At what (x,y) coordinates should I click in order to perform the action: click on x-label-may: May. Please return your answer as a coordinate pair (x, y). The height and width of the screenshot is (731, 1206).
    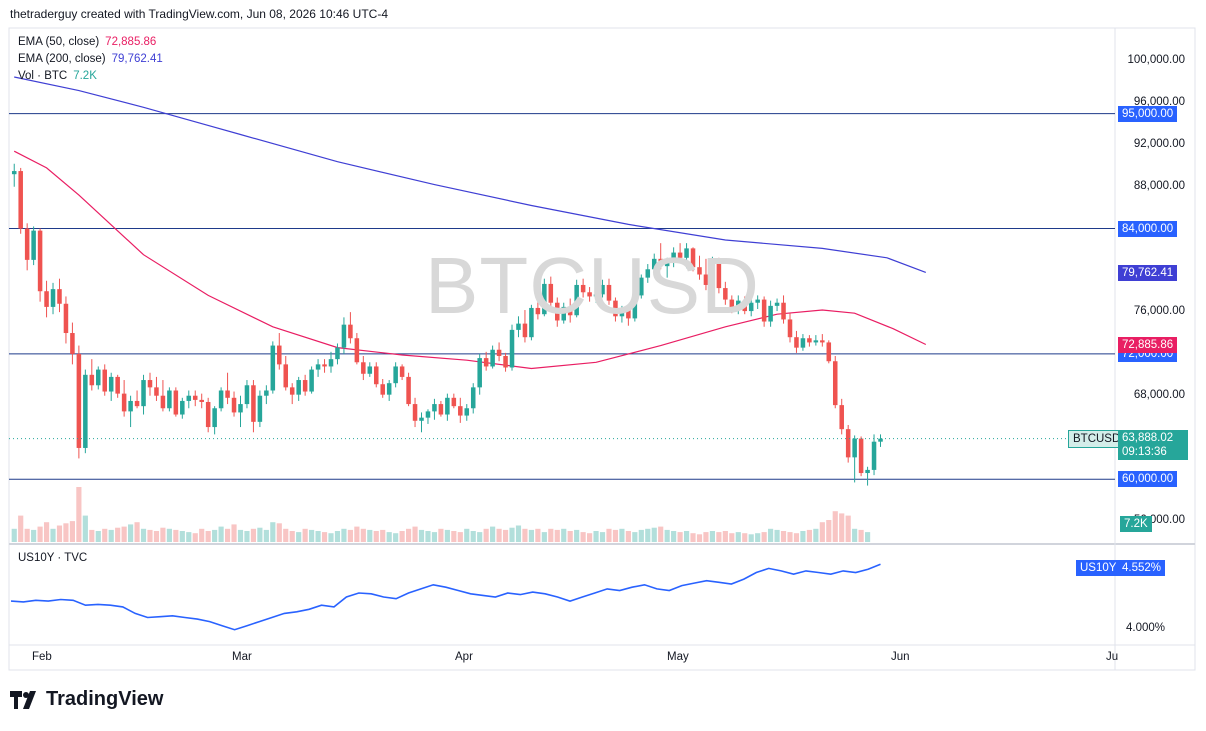
    Looking at the image, I should click on (678, 657).